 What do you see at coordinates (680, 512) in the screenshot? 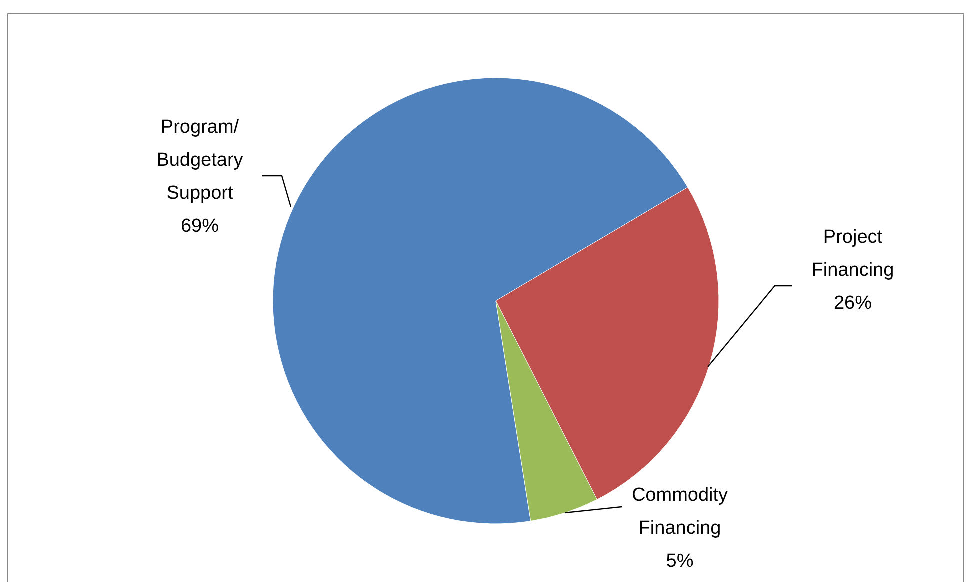
I see `slice-label: Commodity Financing` at bounding box center [680, 512].